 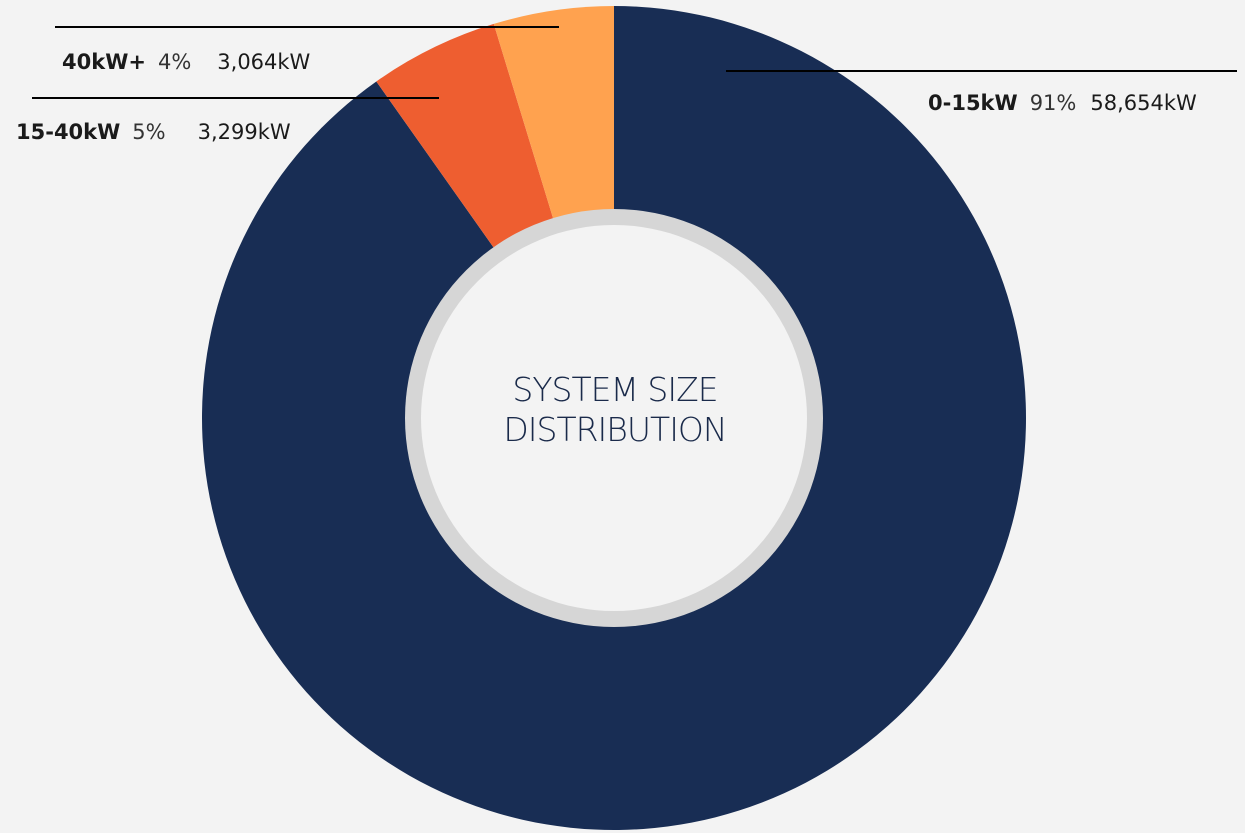 I want to click on label-40kw: 40kW+ 4% 3,064kW, so click(x=186, y=62).